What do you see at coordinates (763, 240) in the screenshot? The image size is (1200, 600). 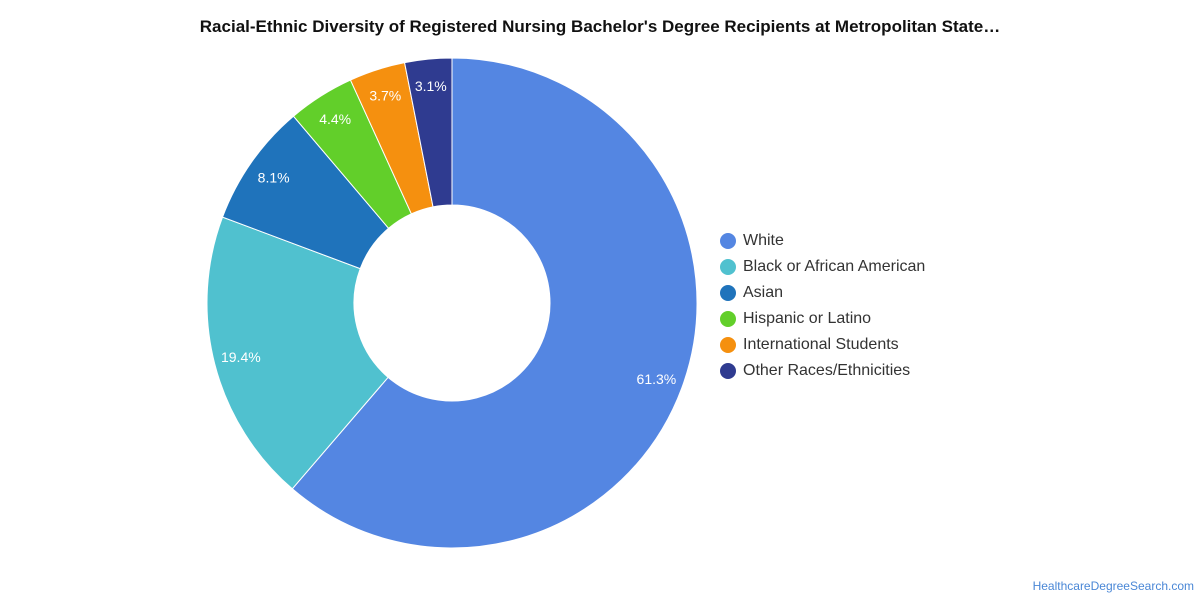 I see `legend-label: White` at bounding box center [763, 240].